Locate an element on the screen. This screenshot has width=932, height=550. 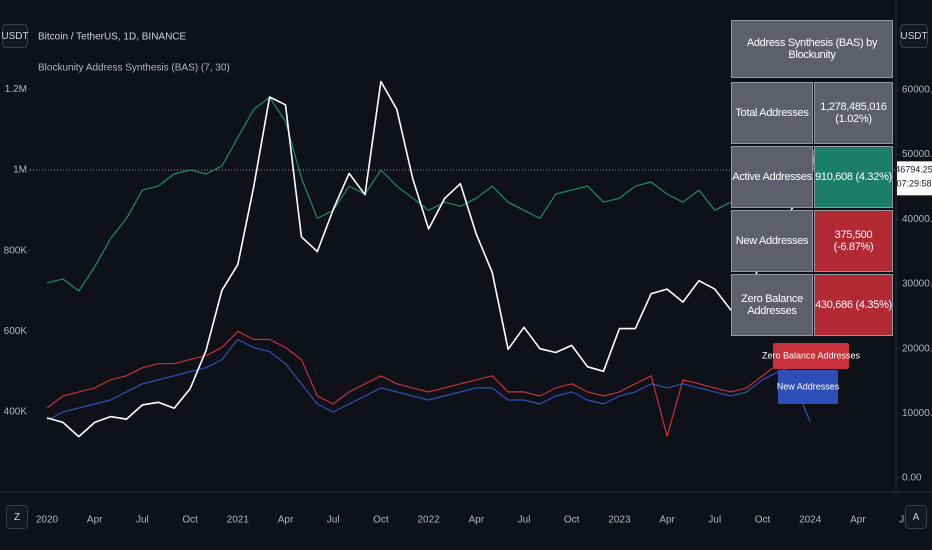
table-row-label: New Addresses is located at coordinates (772, 241).